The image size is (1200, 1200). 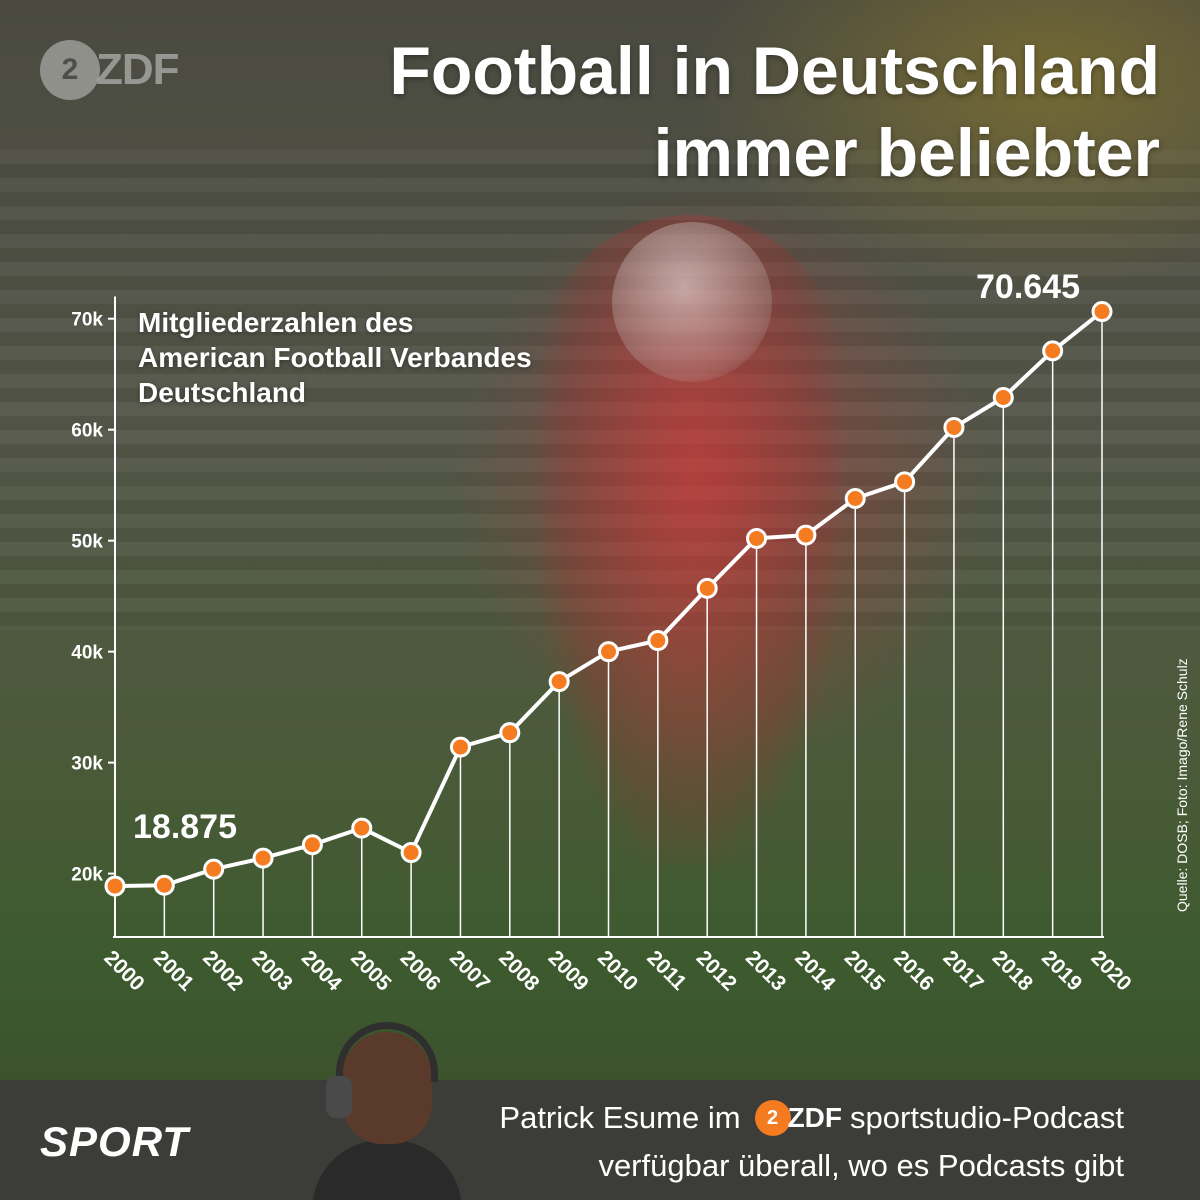 I want to click on podcast-host-text: Patrick Esume im, so click(x=620, y=1117).